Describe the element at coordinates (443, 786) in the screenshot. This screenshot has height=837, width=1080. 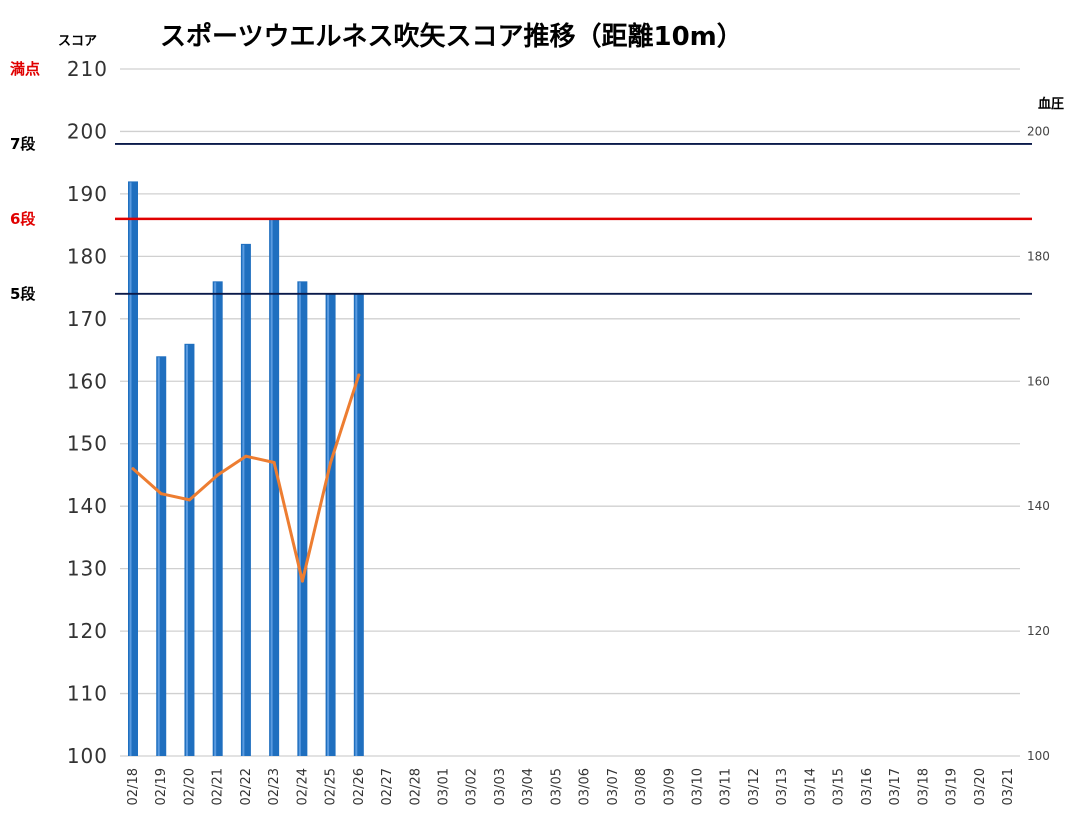
I see `x-tick-label: 03/01` at that location.